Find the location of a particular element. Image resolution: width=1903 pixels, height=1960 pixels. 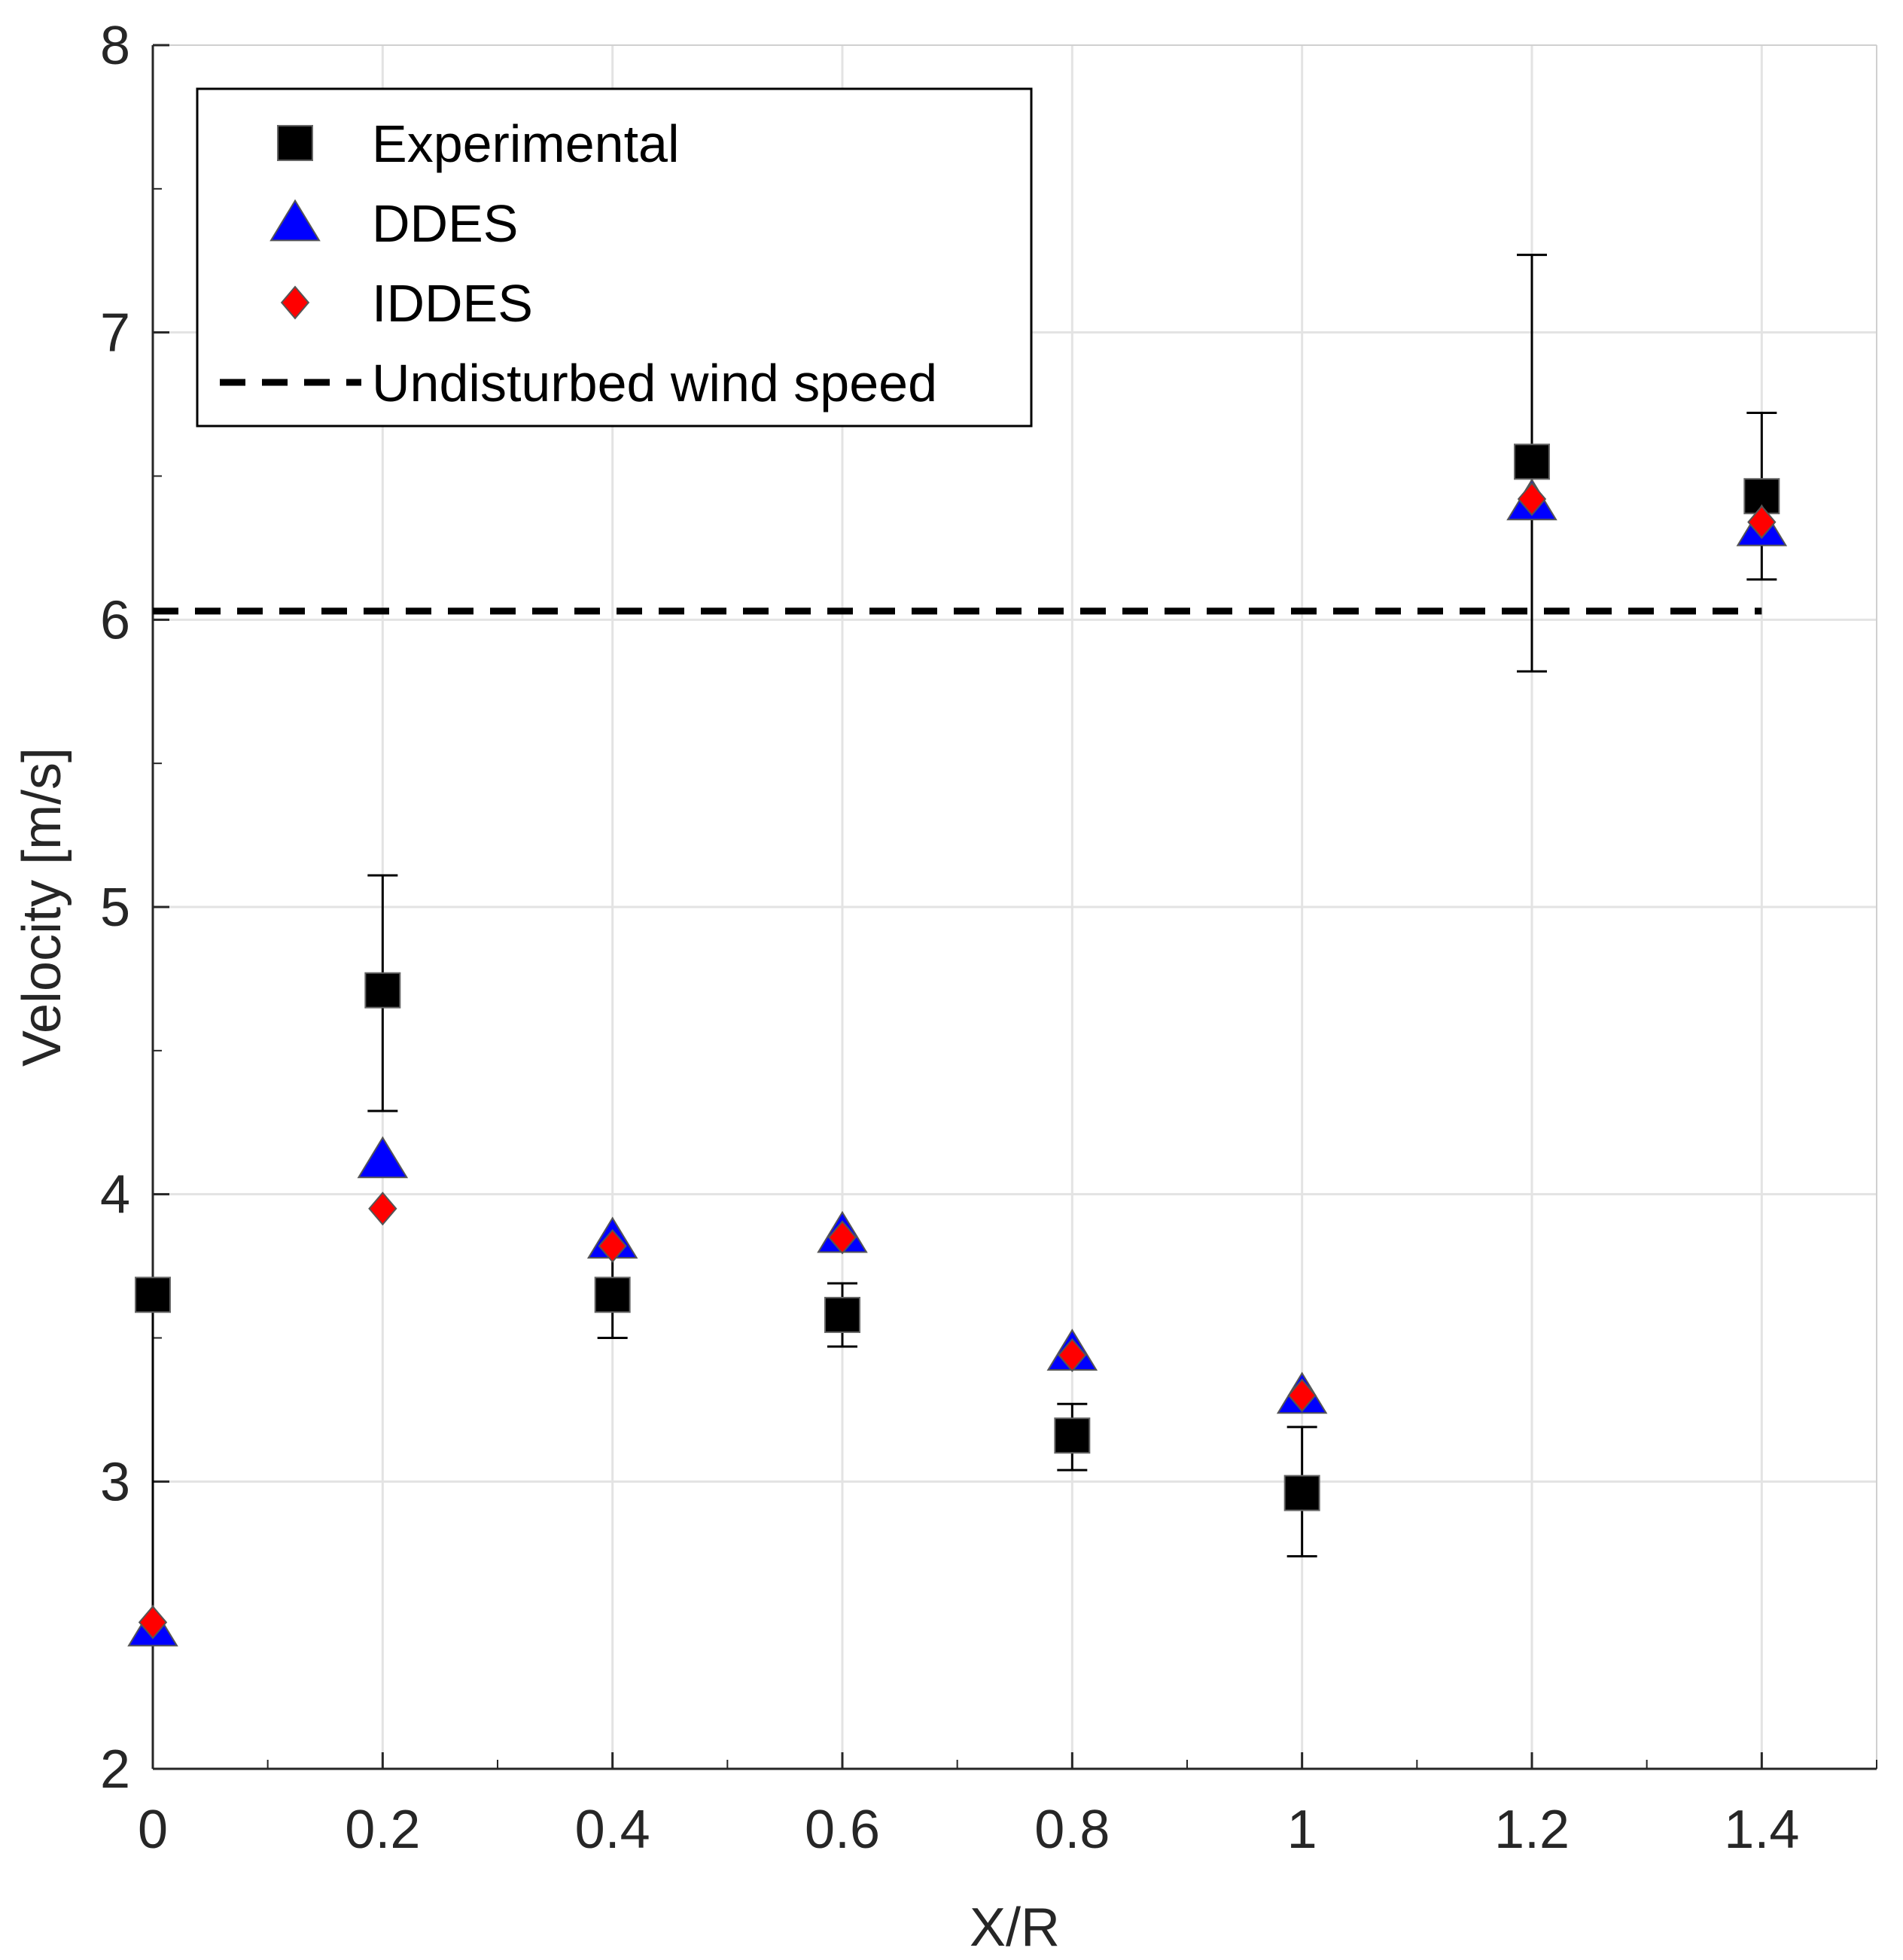

x-tick-label: 1.2 is located at coordinates (1532, 1830).